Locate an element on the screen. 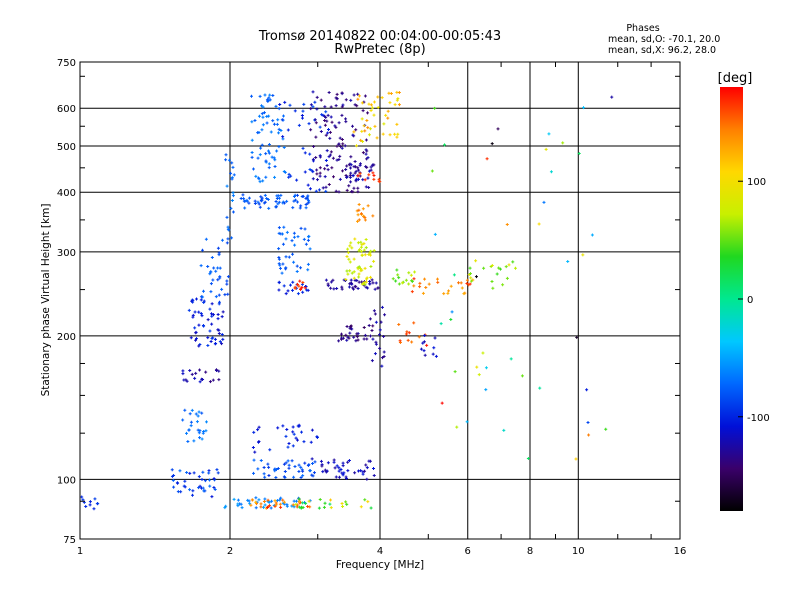 The image size is (800, 600). chart-title: Tromsø 20140822 00:04:00-00:05:43 is located at coordinates (379, 36).